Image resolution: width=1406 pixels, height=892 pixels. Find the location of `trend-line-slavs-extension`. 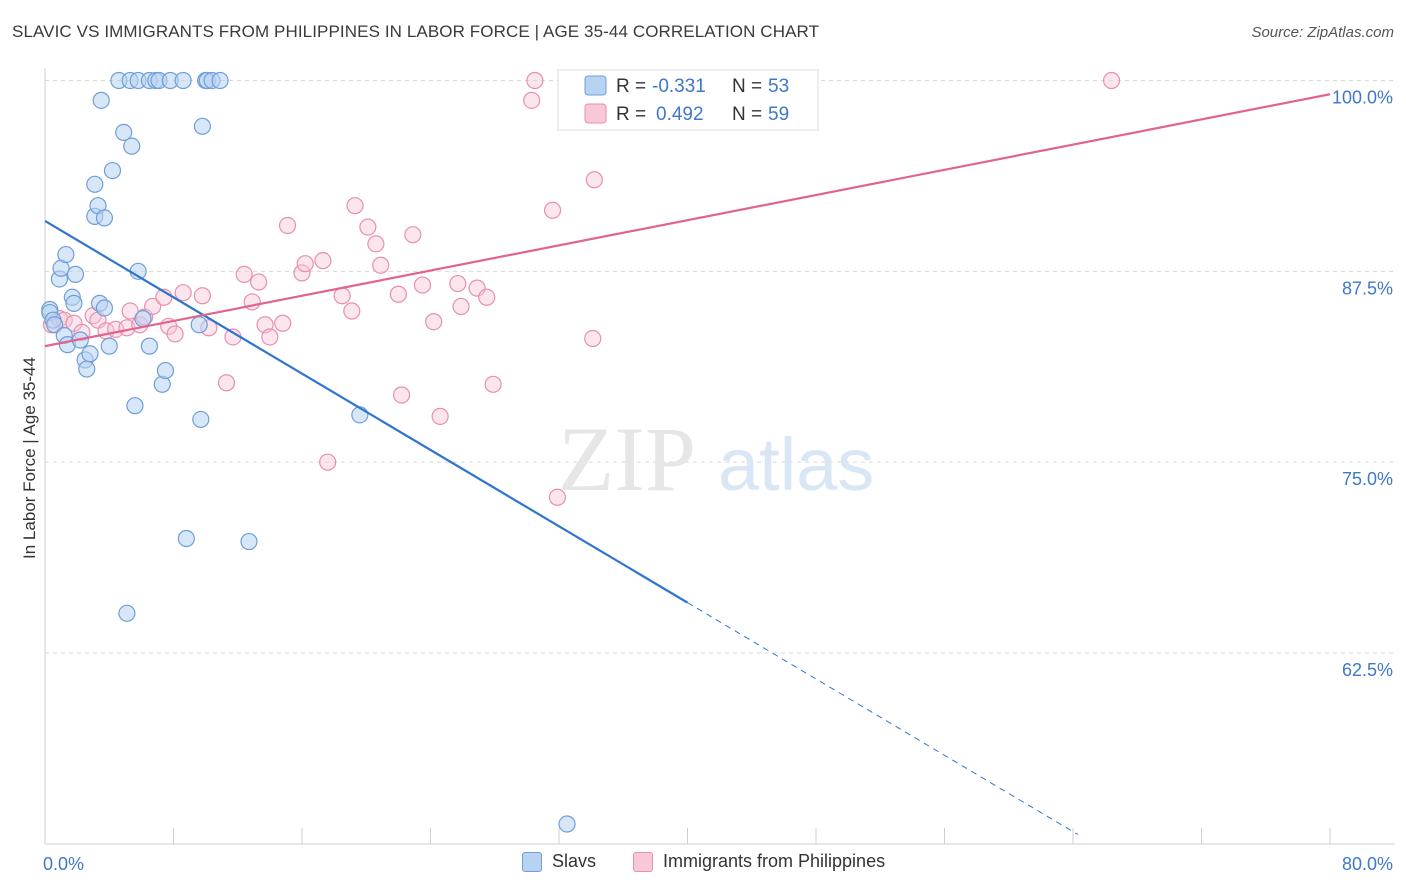

trend-line-slavs-extension is located at coordinates (883, 718).